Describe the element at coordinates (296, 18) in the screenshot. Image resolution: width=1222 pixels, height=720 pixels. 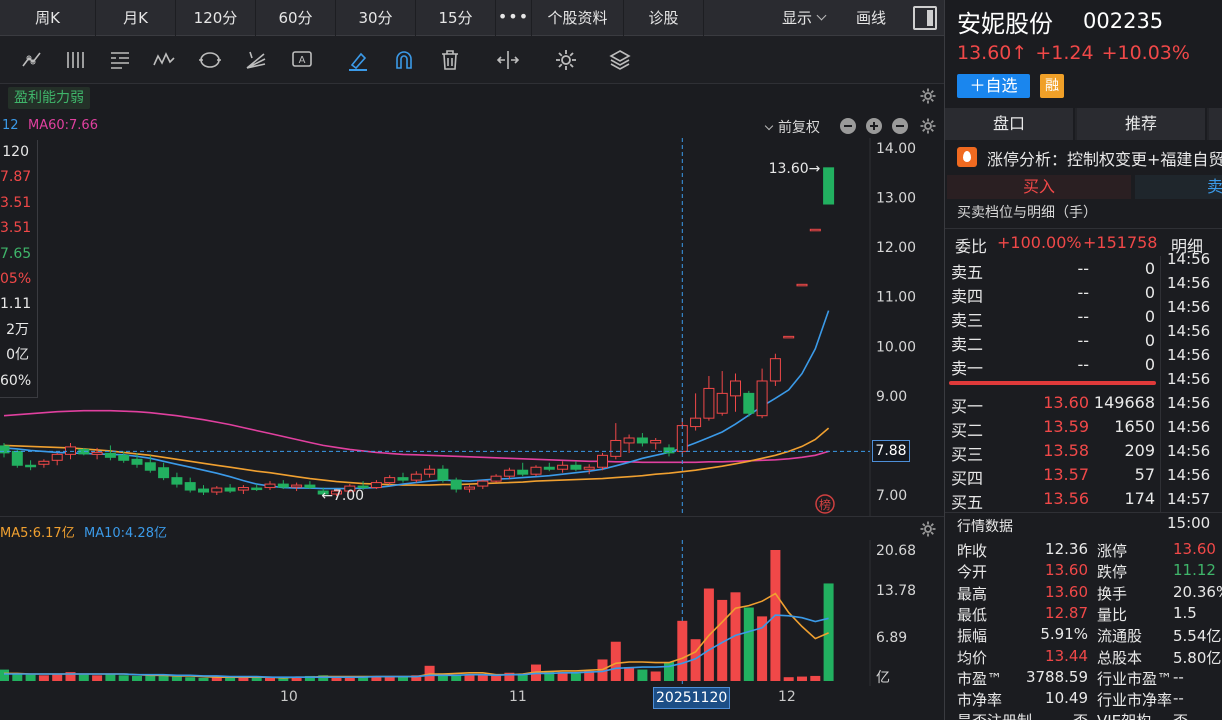
I see `period-tab-3: 60分` at that location.